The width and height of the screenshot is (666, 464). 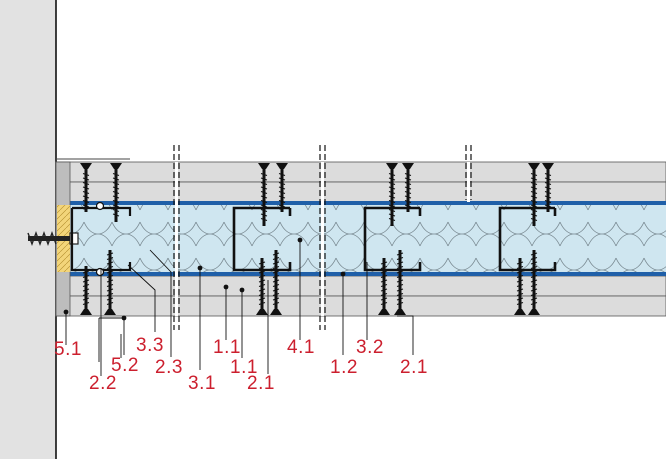 What do you see at coordinates (202, 383) in the screenshot?
I see `label-3-1: 3.1` at bounding box center [202, 383].